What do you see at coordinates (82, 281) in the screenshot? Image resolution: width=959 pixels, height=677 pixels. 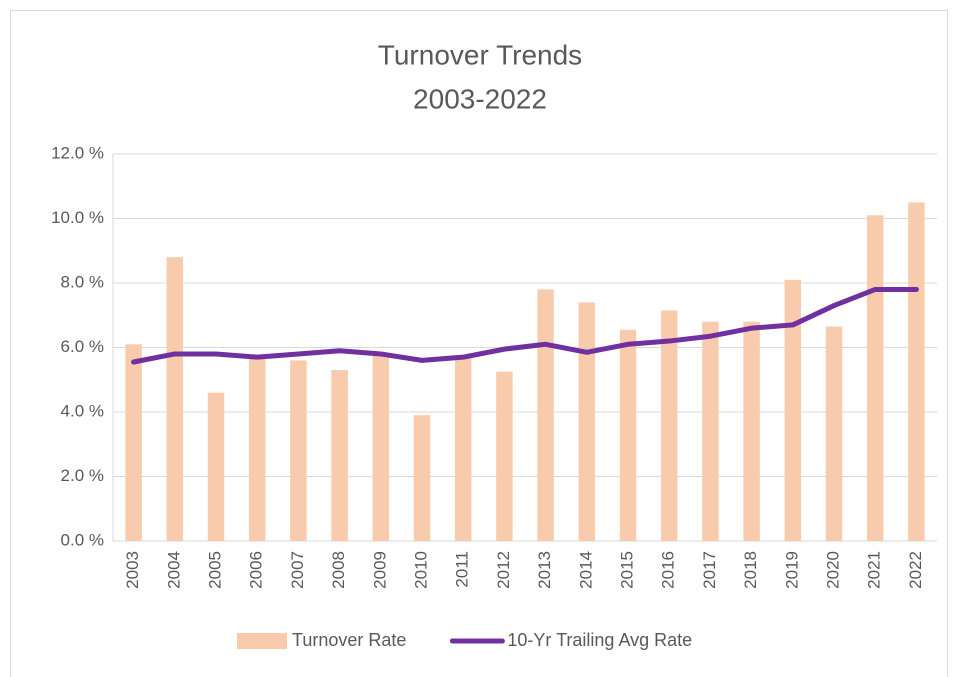 I see `y-tick-label: 8.0 %` at bounding box center [82, 281].